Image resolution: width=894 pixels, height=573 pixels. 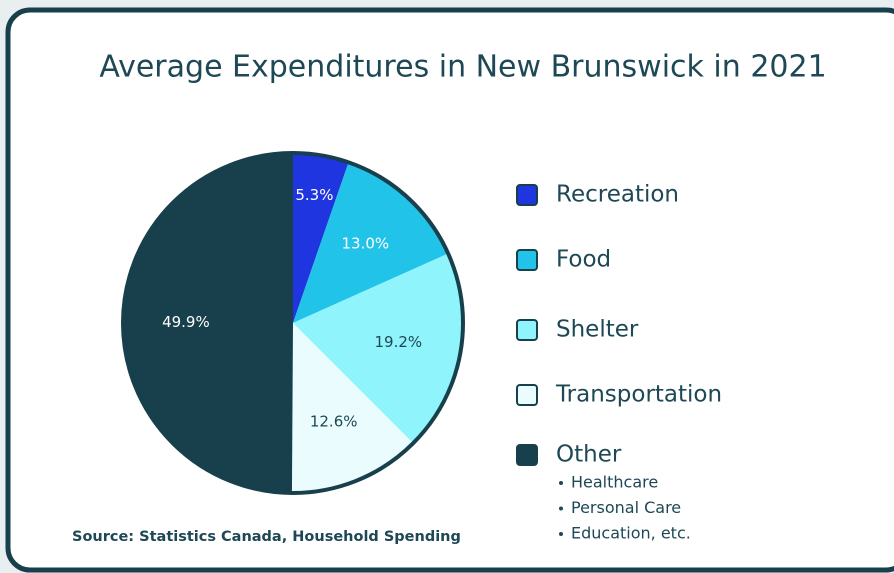 I want to click on slice-label: 13.0%, so click(x=366, y=244).